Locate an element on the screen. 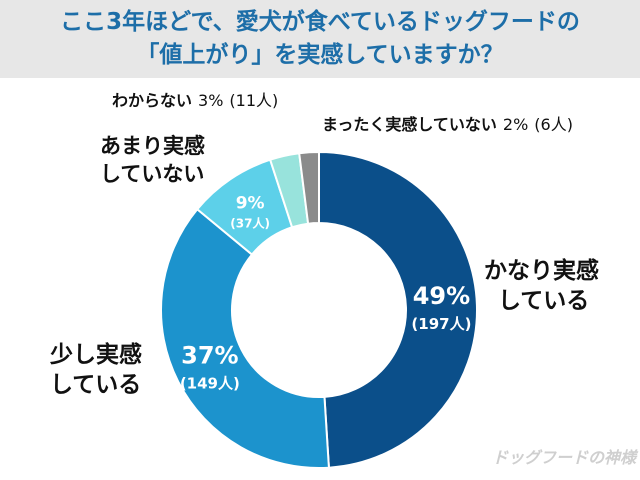 The width and height of the screenshot is (640, 480). label-not-at-all-count: (6人) is located at coordinates (553, 124).